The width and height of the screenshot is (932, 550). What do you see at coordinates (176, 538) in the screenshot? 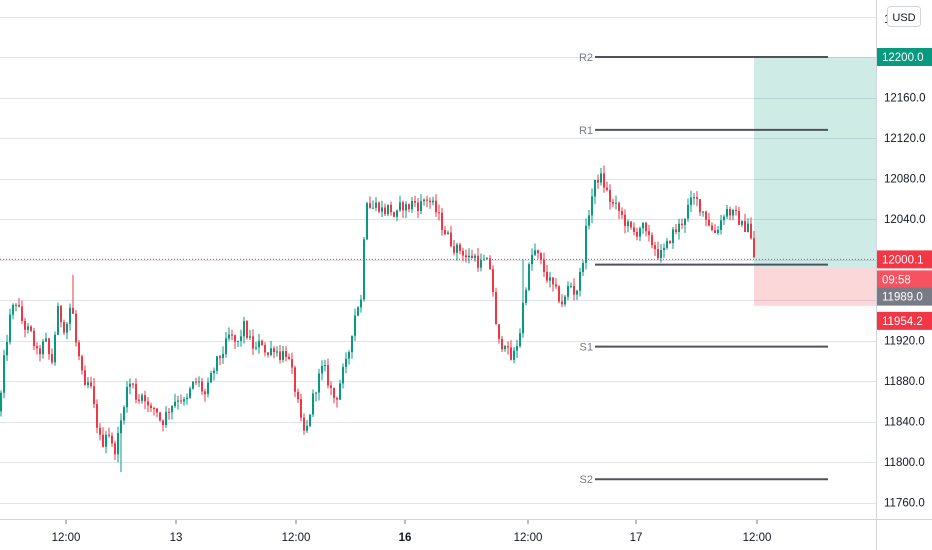
I see `time-tick-label: 13` at bounding box center [176, 538].